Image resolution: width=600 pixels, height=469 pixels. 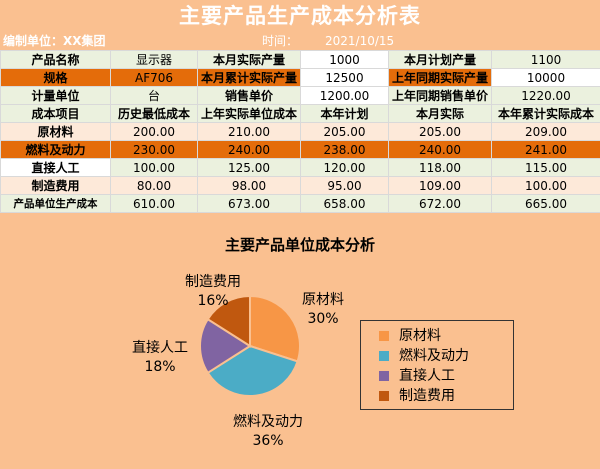 I want to click on table-cell: 1220.00, so click(x=545, y=95).